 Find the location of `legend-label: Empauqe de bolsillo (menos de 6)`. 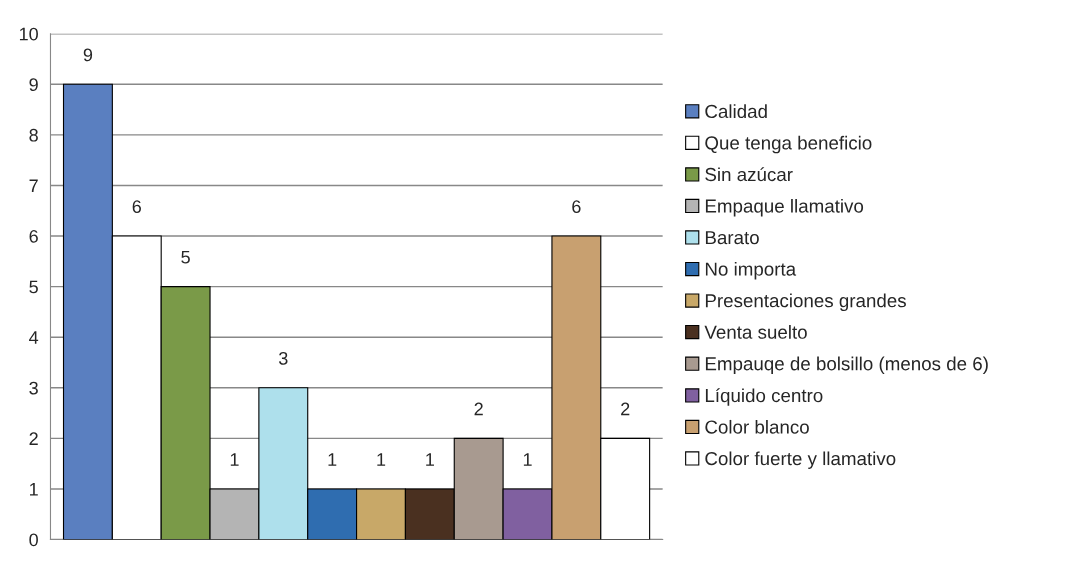

legend-label: Empauqe de bolsillo (menos de 6) is located at coordinates (846, 365).